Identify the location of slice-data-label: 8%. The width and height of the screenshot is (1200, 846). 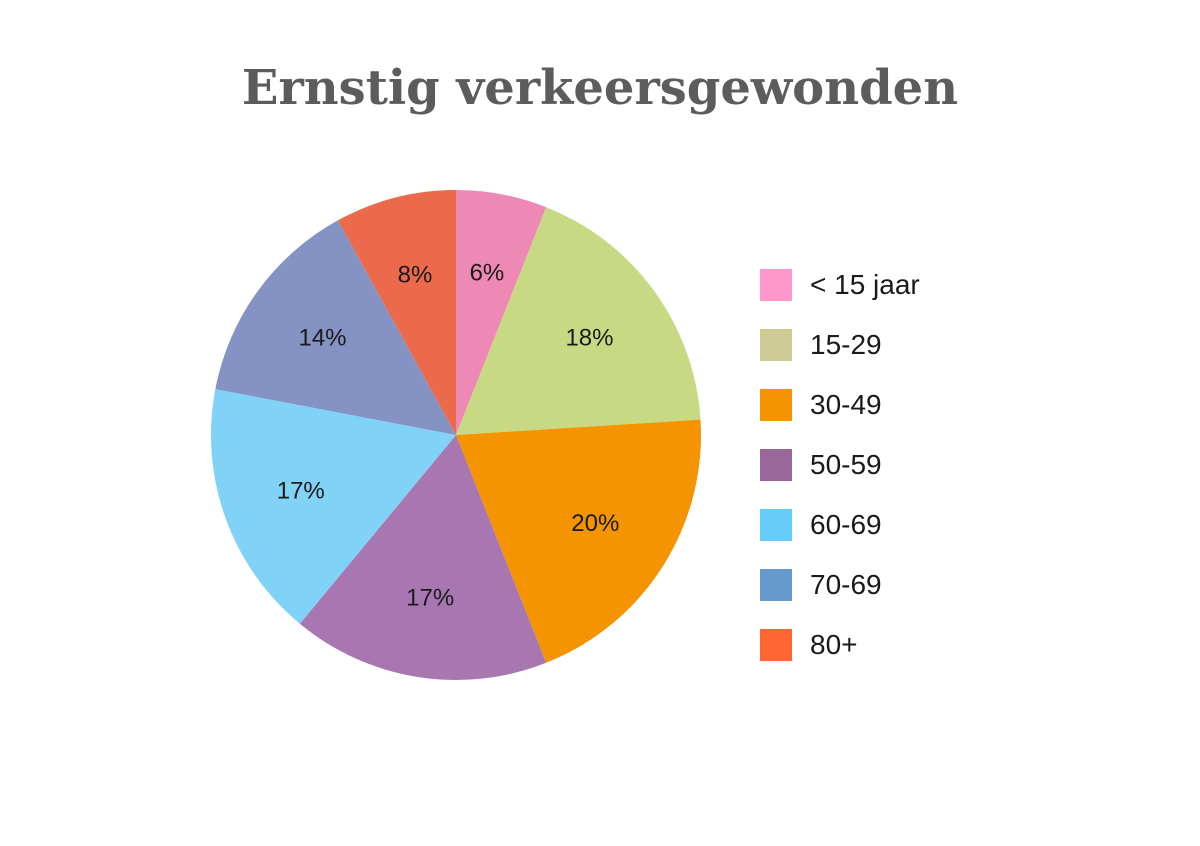
(415, 275).